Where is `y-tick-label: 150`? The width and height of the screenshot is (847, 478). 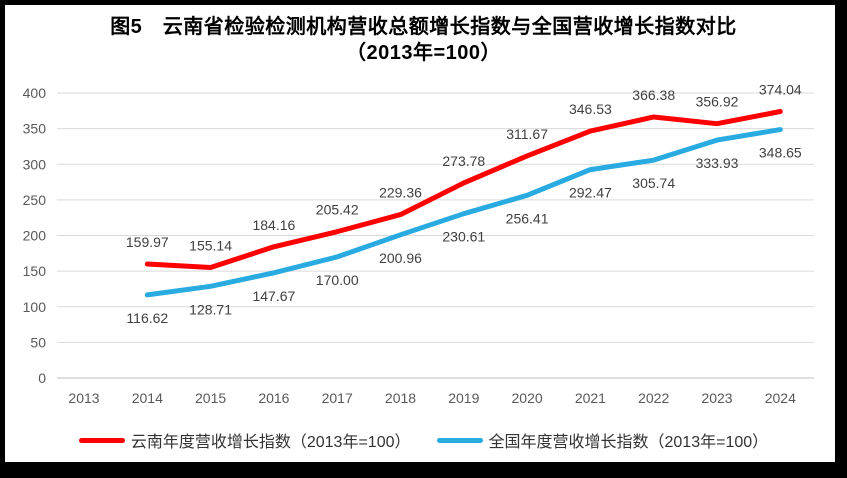 y-tick-label: 150 is located at coordinates (35, 271).